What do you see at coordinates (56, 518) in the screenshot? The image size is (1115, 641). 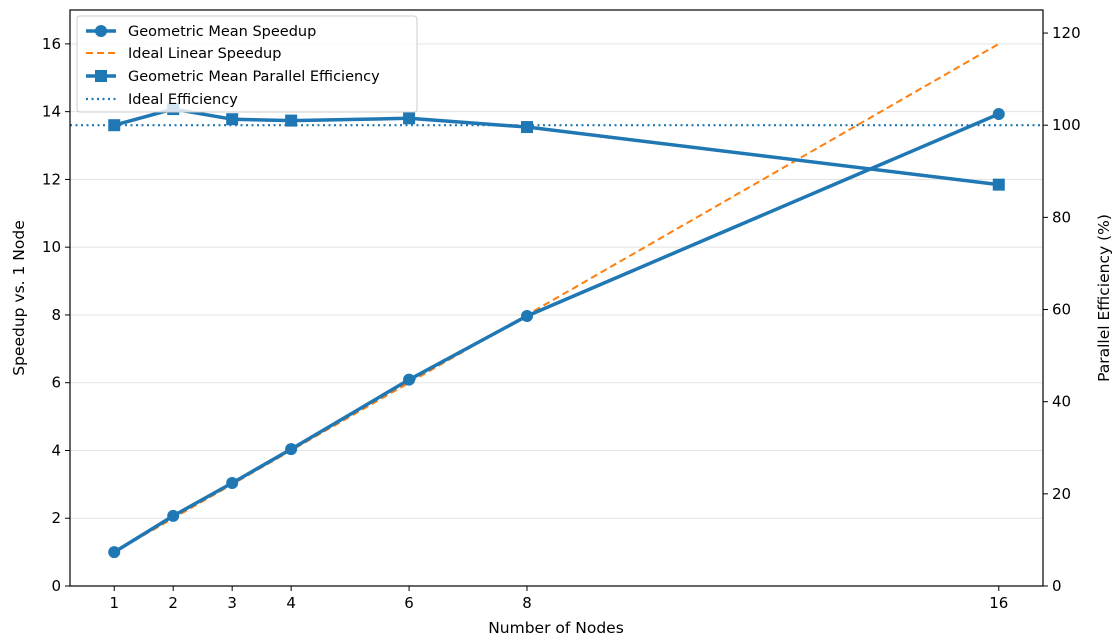 I see `y-tick-label: 2` at bounding box center [56, 518].